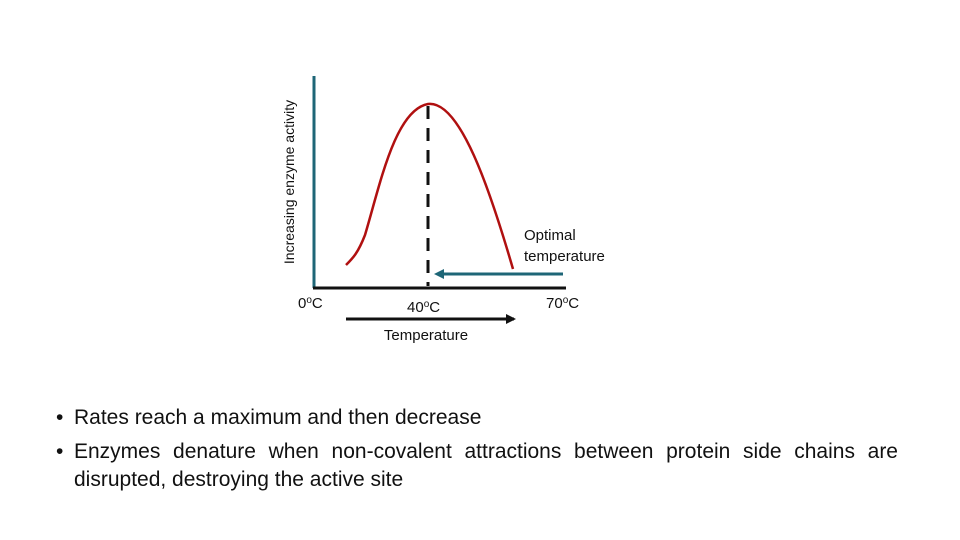 This screenshot has height=540, width=960. I want to click on tick-label-right: 70oC, so click(562, 303).